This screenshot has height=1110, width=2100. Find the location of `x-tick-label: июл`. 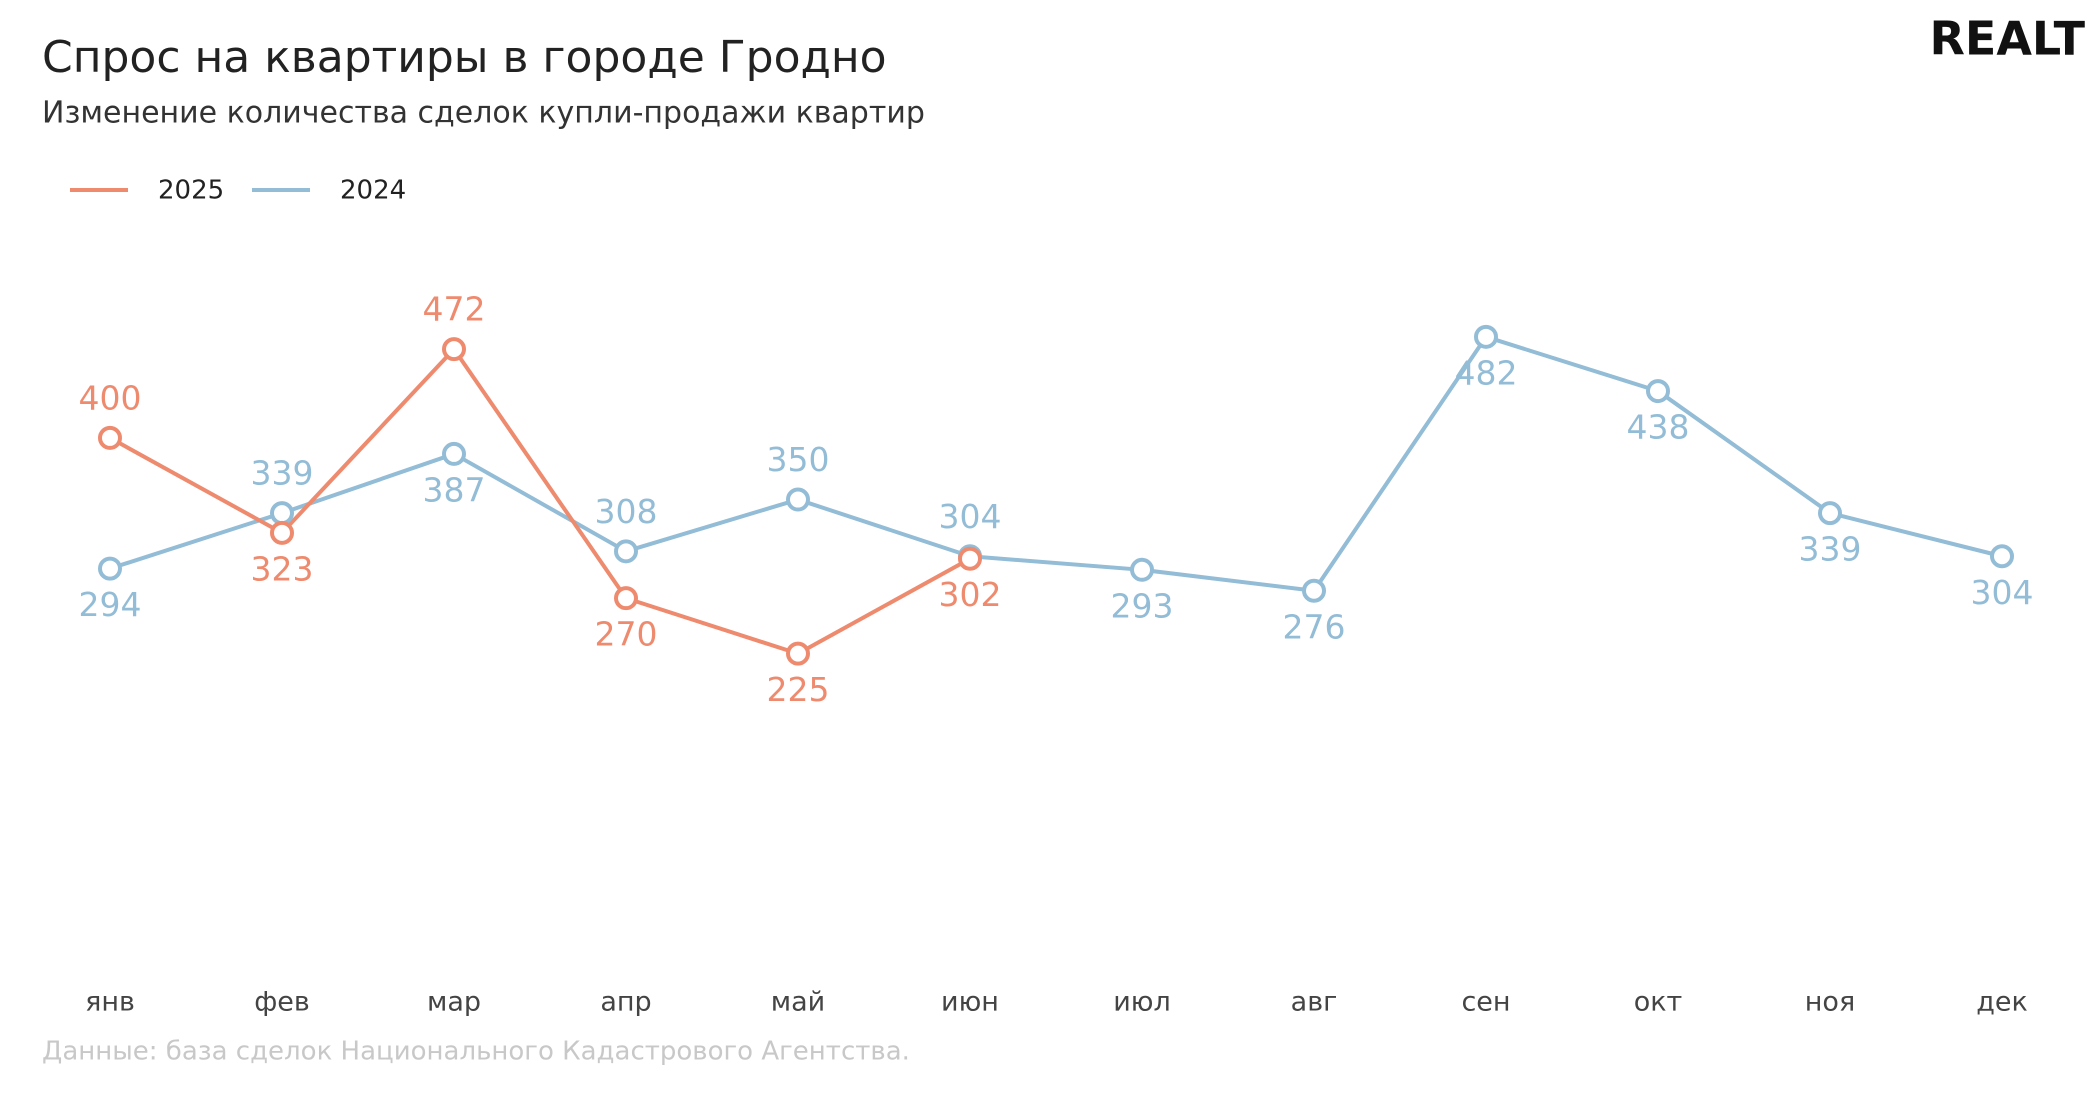

x-tick-label: июл is located at coordinates (1142, 1002).